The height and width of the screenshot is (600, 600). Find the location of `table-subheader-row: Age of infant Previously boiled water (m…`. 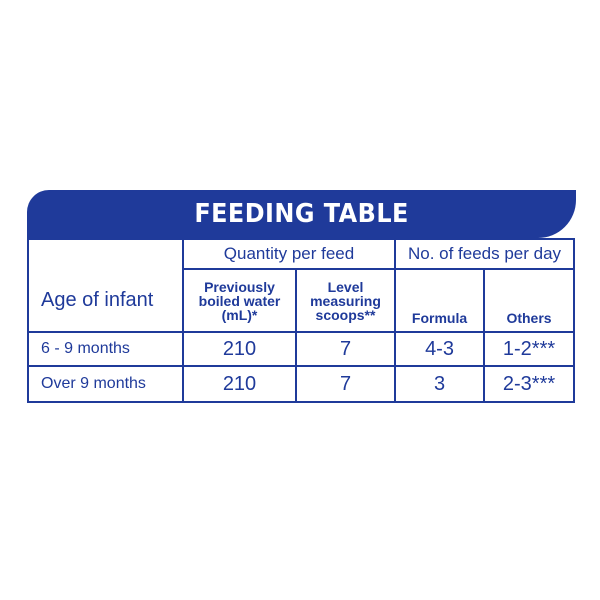

table-subheader-row: Age of infant Previously boiled water (m… is located at coordinates (301, 300).